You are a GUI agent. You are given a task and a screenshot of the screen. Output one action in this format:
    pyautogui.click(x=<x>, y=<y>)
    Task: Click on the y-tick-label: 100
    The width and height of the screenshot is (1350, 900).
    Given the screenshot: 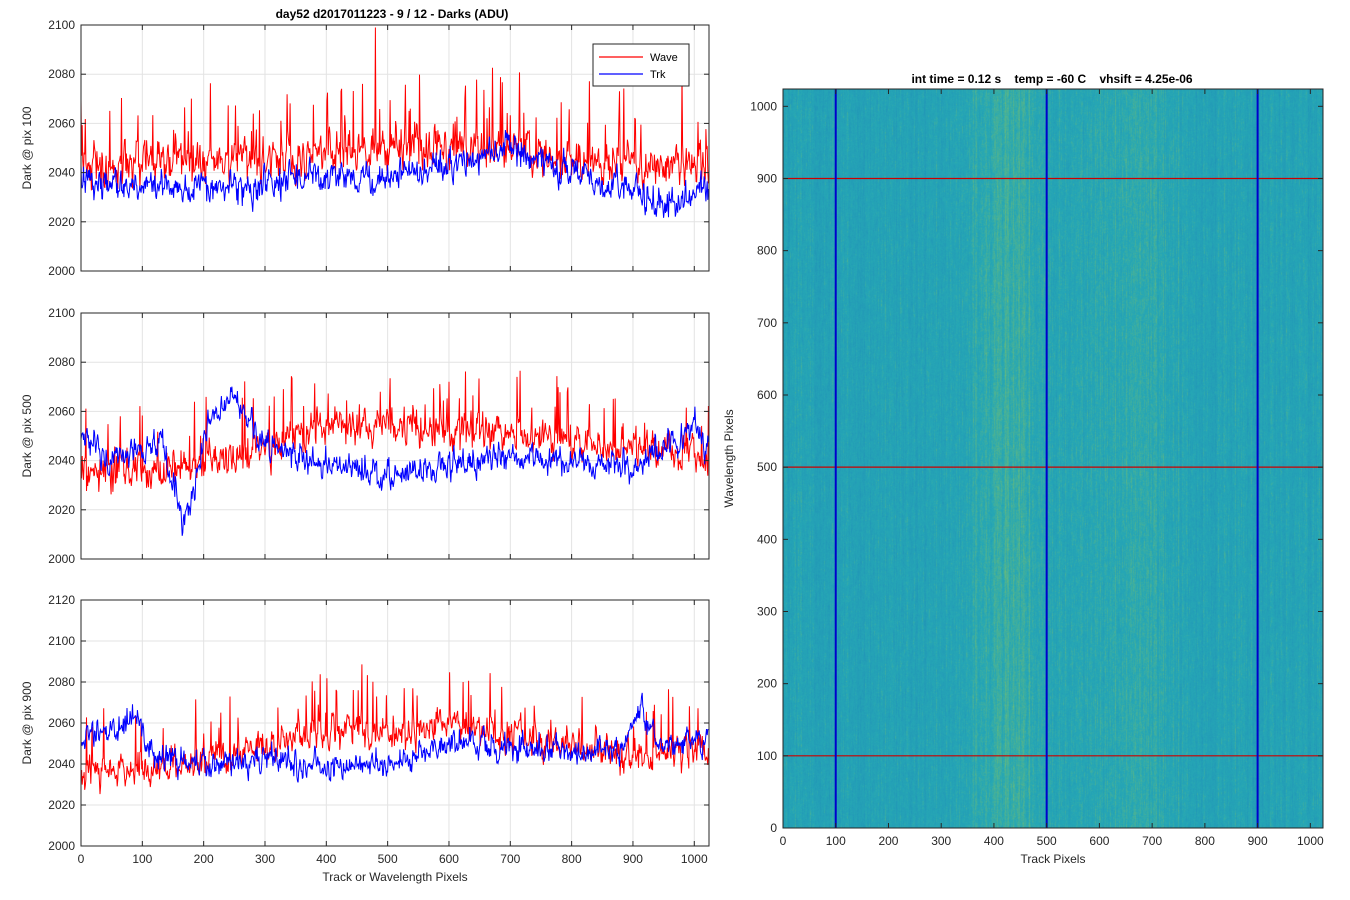 What is the action you would take?
    pyautogui.click(x=767, y=756)
    